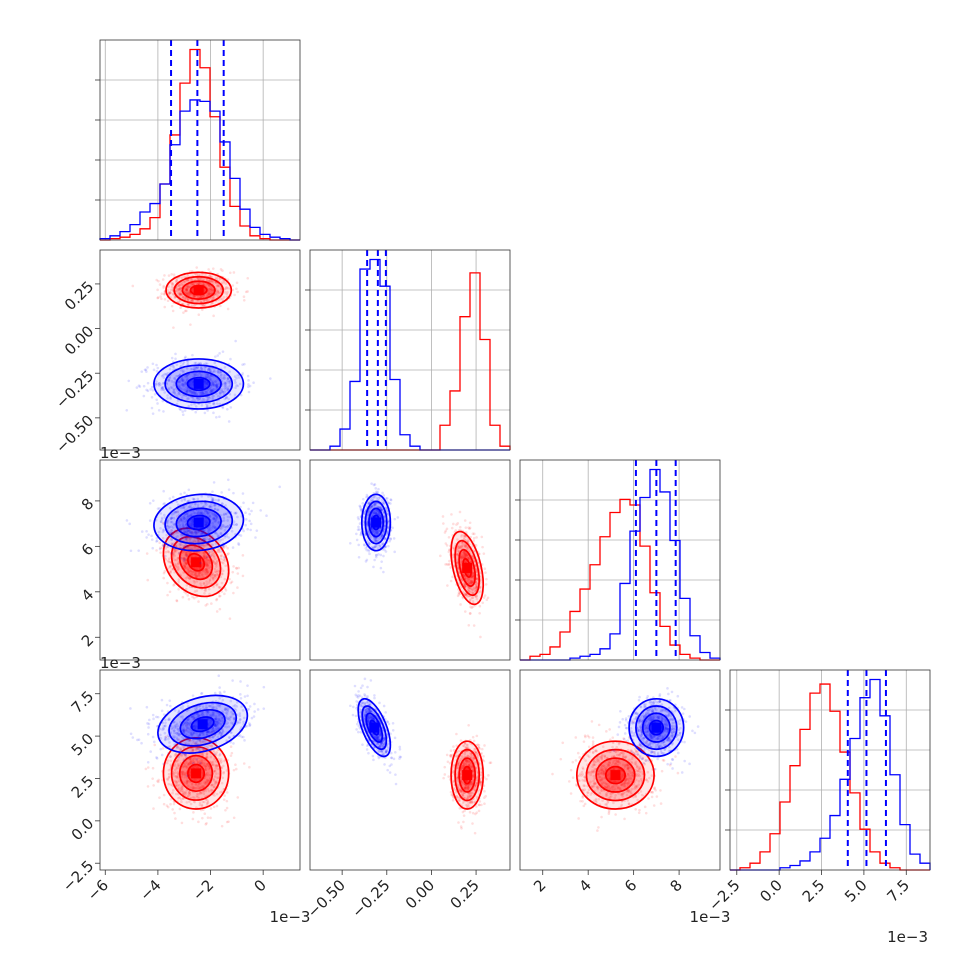 The image size is (970, 970). Describe the element at coordinates (87, 594) in the screenshot. I see `y-tick-label-2-1: 4` at that location.